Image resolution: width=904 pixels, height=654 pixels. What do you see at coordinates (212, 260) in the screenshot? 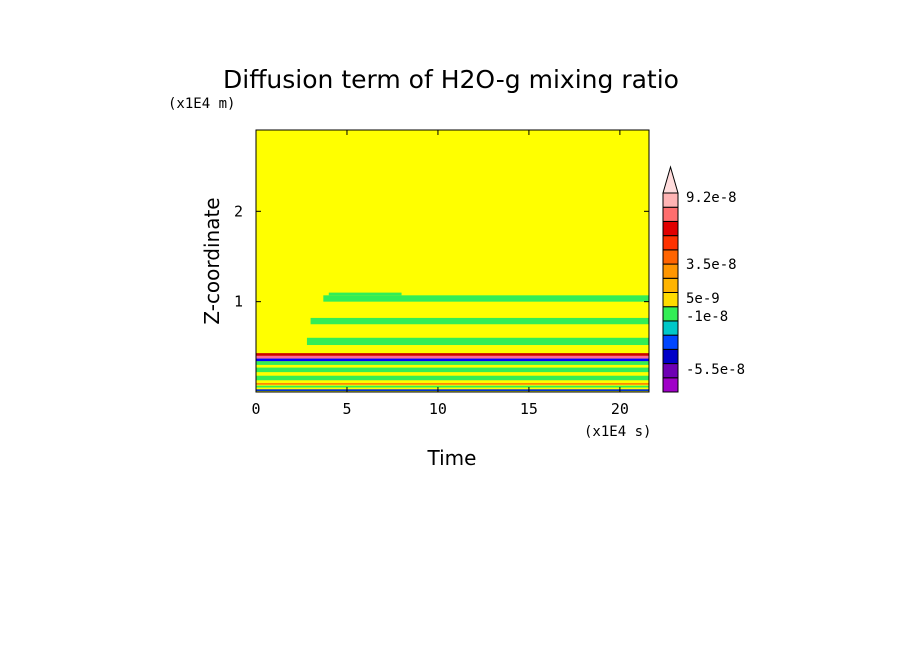
I see `y-axis-label: Z-coordinate` at bounding box center [212, 260].